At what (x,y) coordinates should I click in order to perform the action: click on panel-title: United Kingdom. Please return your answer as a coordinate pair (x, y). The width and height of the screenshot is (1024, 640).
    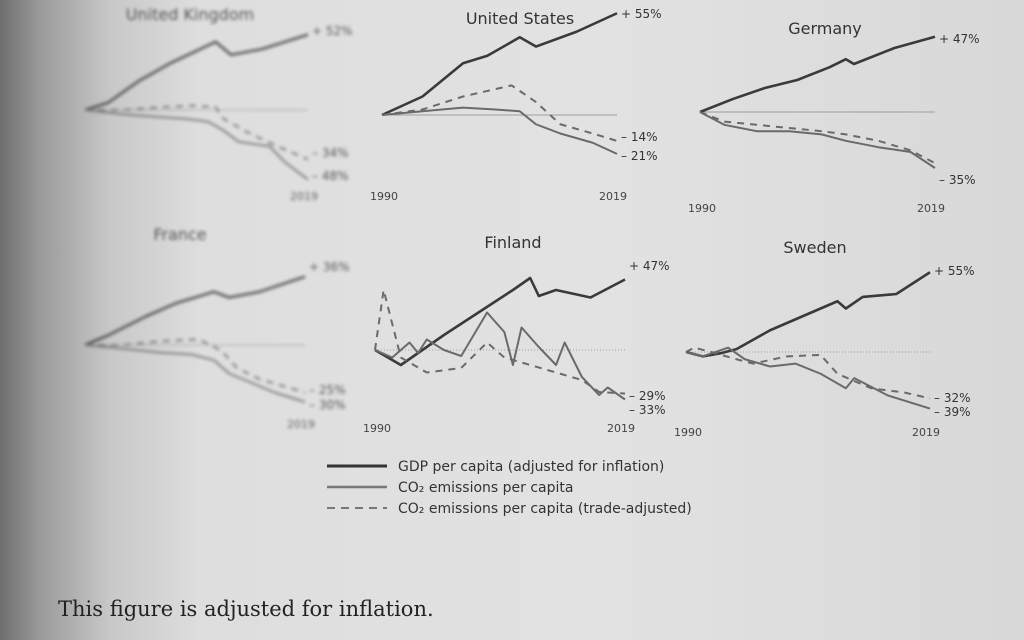
    Looking at the image, I should click on (190, 14).